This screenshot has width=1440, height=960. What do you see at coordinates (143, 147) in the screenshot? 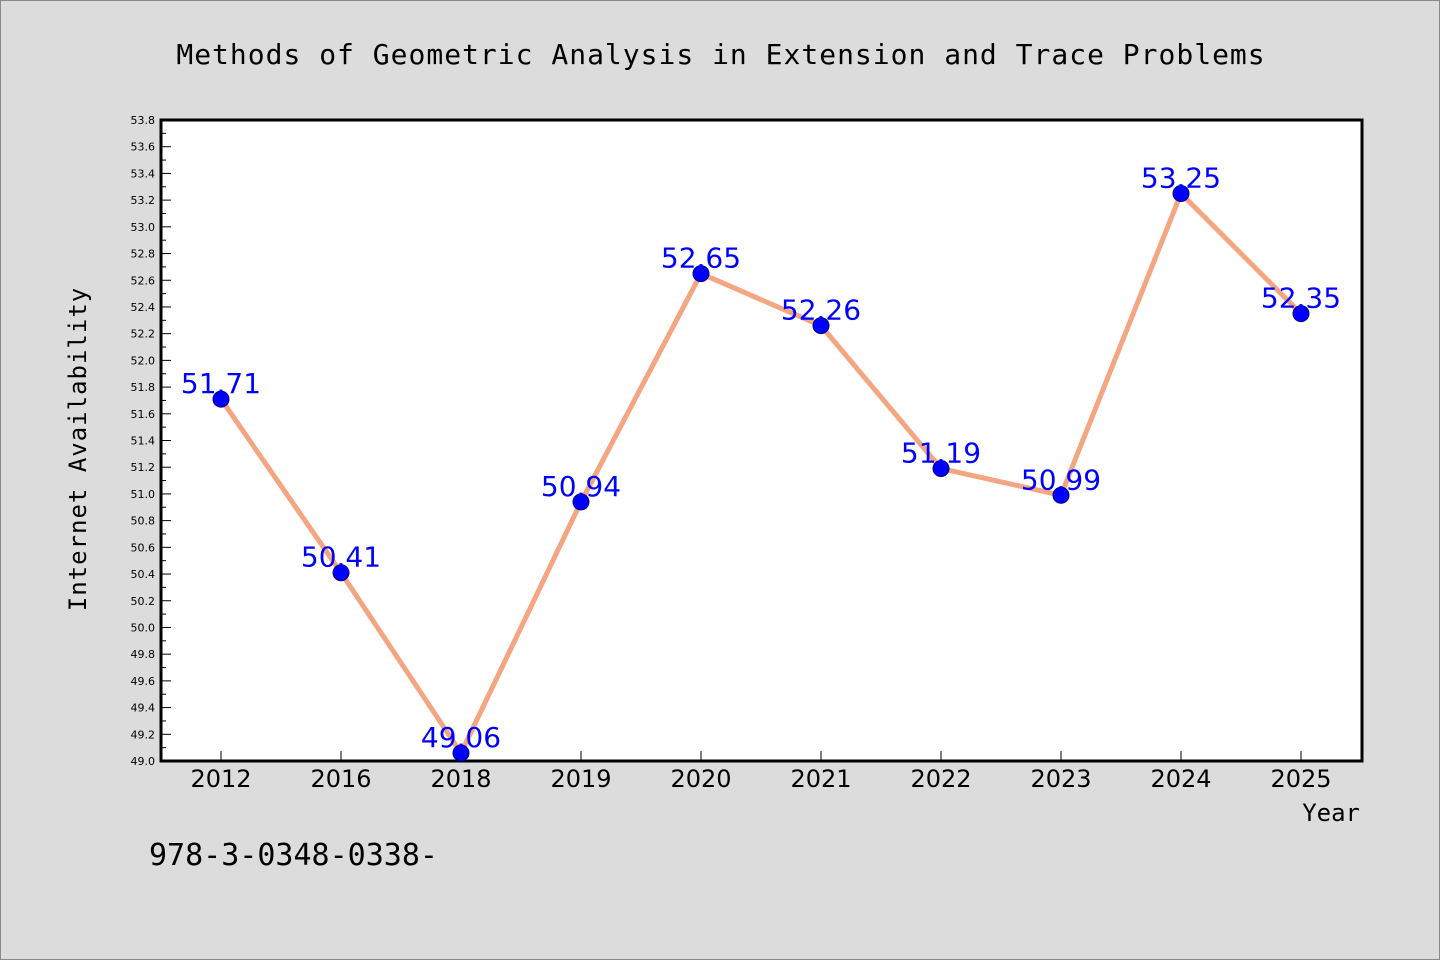
I see `y-tick-label: 53.6` at bounding box center [143, 147].